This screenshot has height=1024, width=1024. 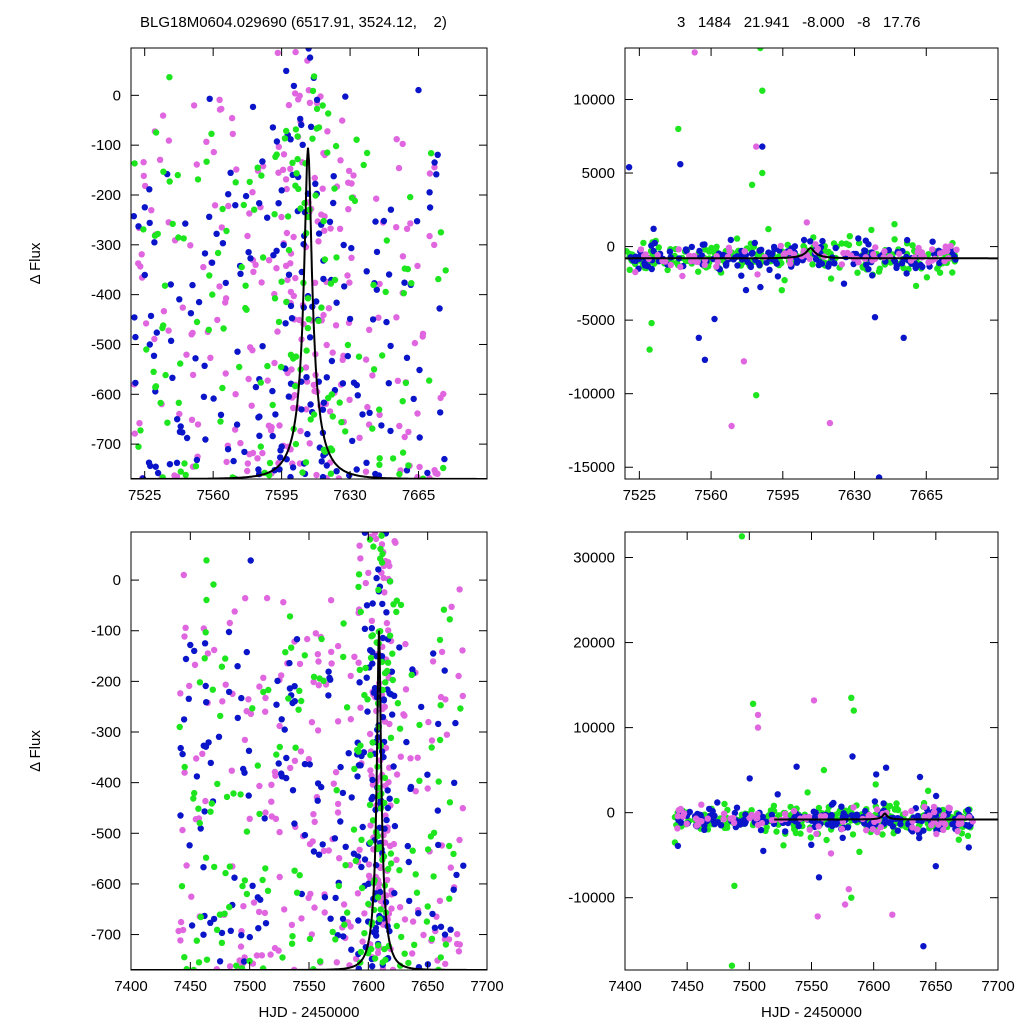 What do you see at coordinates (368, 986) in the screenshot?
I see `x-tick-label: 7600` at bounding box center [368, 986].